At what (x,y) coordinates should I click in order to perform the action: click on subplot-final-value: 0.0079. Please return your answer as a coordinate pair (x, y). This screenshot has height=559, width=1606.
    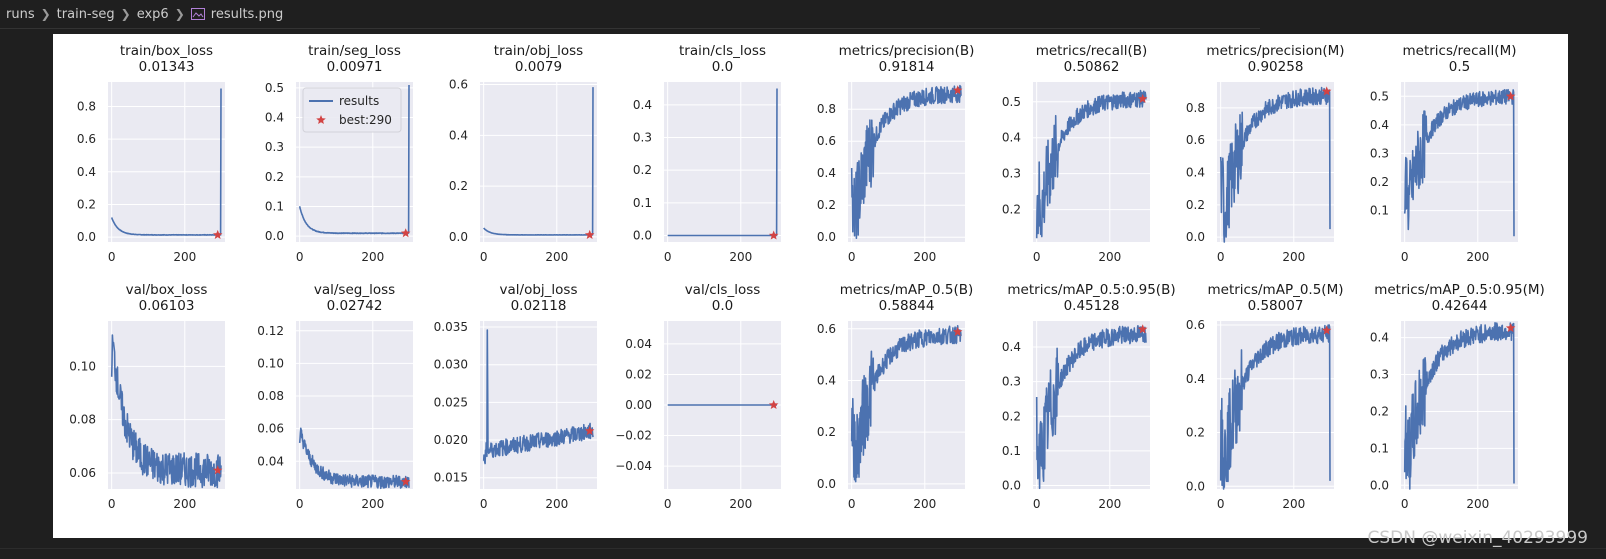
    Looking at the image, I should click on (538, 67).